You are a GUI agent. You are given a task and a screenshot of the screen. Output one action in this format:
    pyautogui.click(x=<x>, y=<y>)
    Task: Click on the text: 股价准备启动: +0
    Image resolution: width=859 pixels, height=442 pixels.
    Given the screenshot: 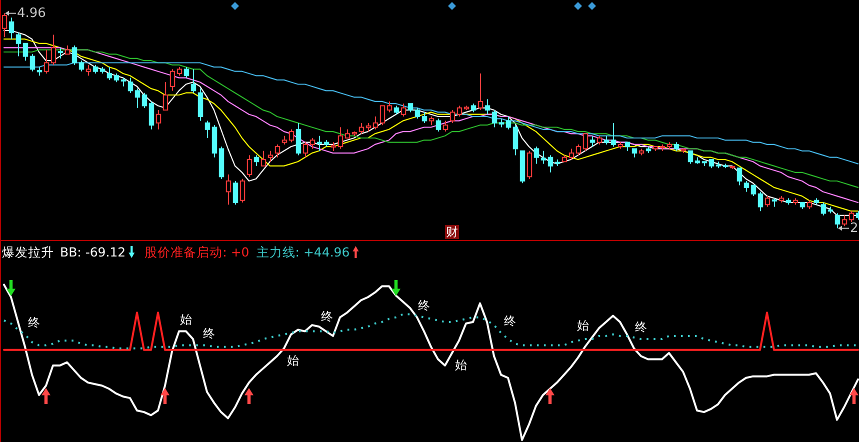 What is the action you would take?
    pyautogui.click(x=197, y=252)
    